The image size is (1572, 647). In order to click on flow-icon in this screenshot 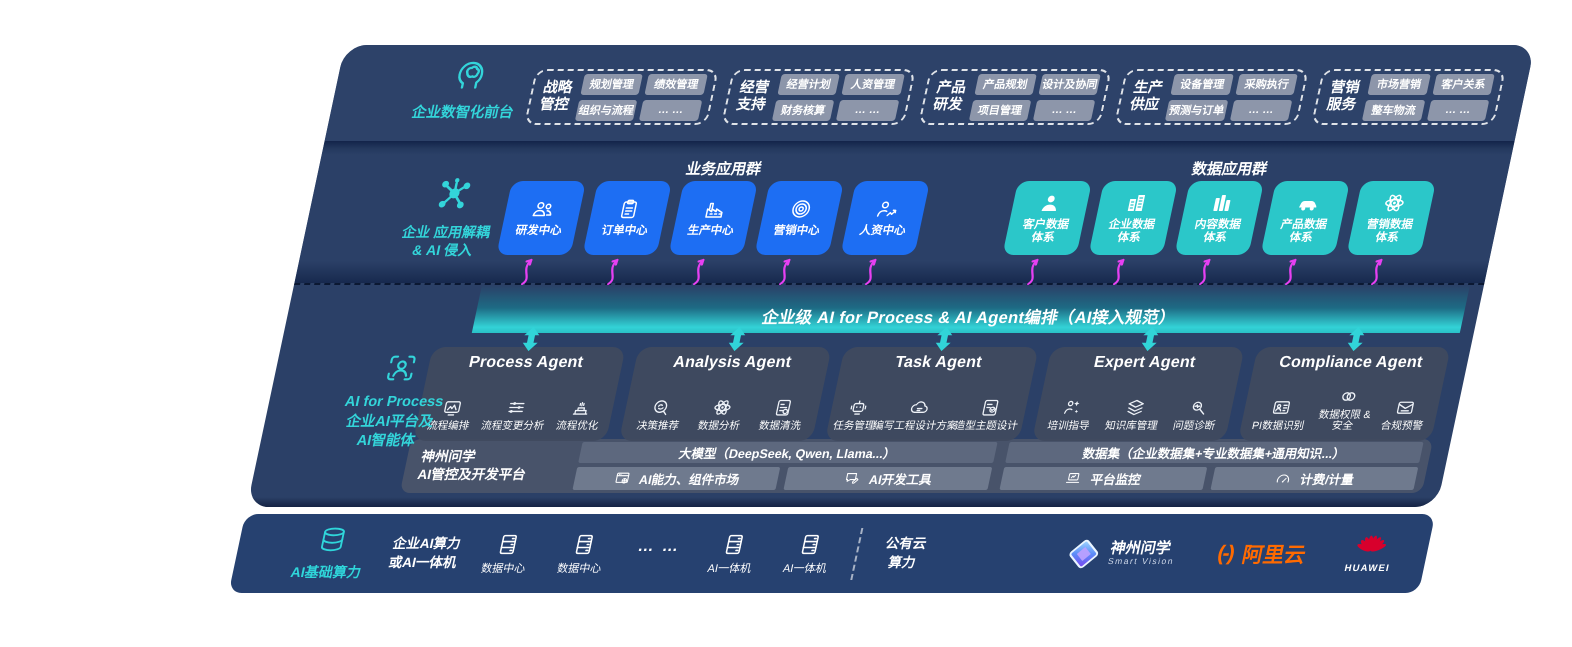, I will do `click(452, 408)`.